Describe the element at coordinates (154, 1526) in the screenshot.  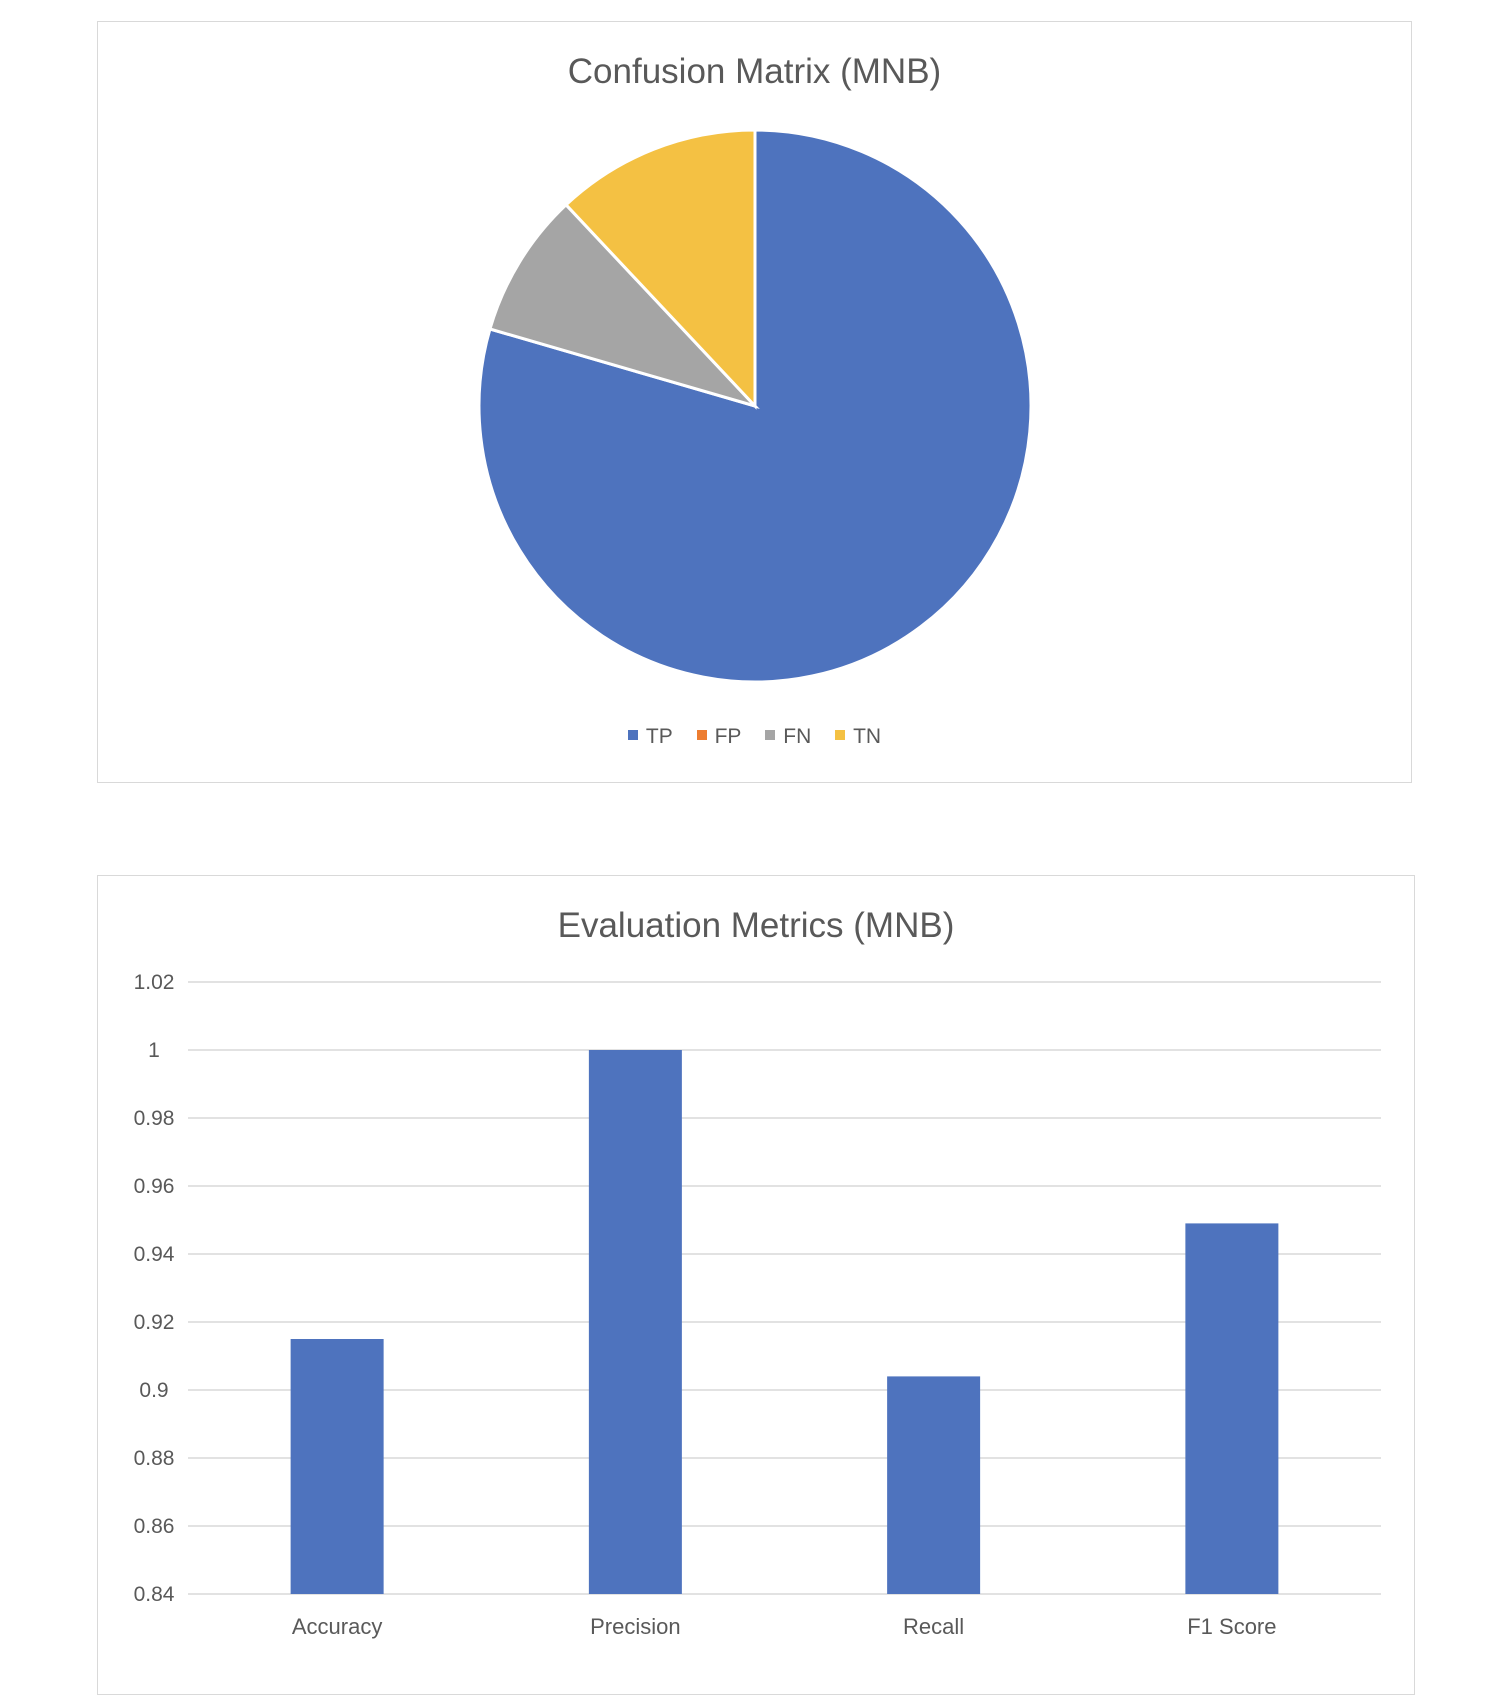
I see `y-tick-label: 0.86` at that location.